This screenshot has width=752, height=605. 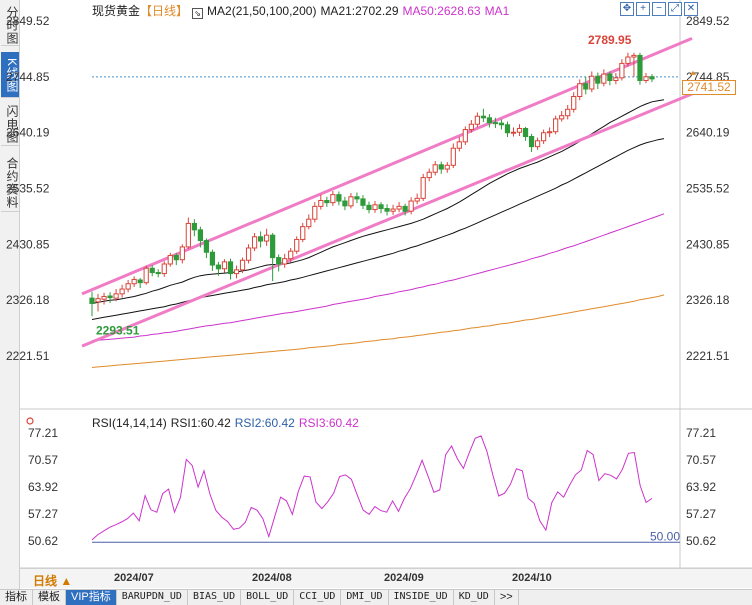 I want to click on price-arrow-icon, so click(x=693, y=72).